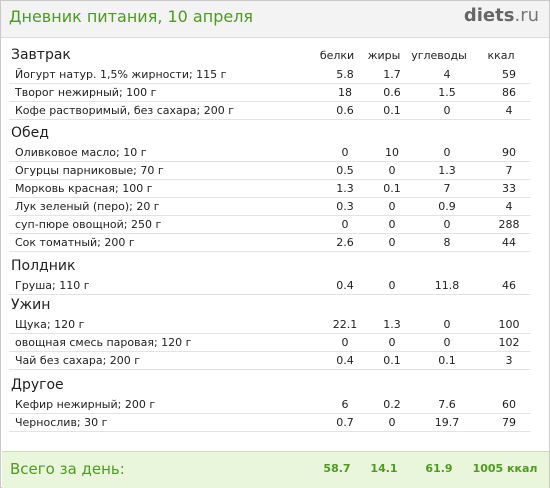 The height and width of the screenshot is (488, 550). Describe the element at coordinates (103, 342) in the screenshot. I see `food-name: овощная смесь паровая; 120 г` at that location.